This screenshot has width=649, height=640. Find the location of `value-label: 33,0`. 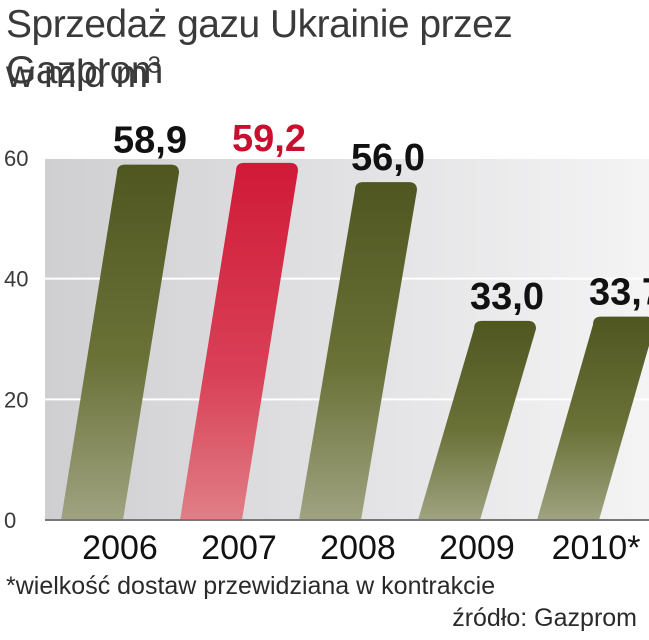

value-label: 33,0 is located at coordinates (507, 297).